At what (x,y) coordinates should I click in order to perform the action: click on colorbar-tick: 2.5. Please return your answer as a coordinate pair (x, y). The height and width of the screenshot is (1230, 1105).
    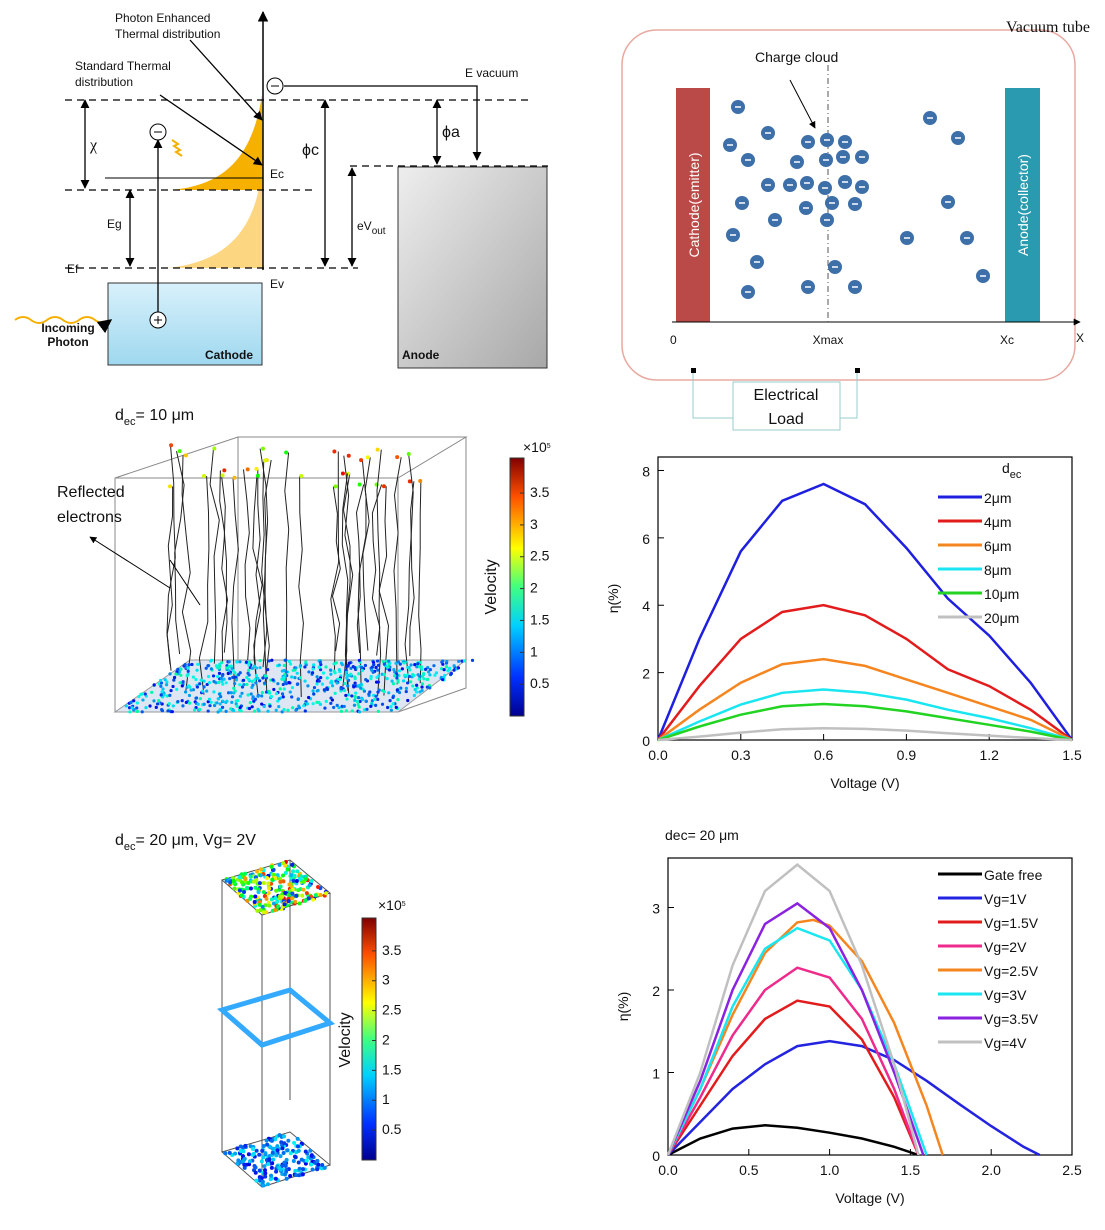
    Looking at the image, I should click on (540, 556).